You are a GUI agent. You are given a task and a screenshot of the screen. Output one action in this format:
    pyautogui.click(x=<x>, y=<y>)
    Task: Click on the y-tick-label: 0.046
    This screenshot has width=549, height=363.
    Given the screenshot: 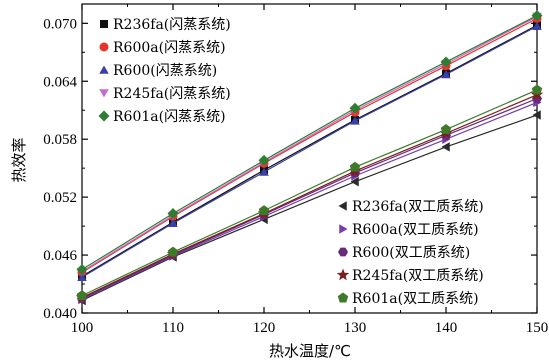 What is the action you would take?
    pyautogui.click(x=60, y=256)
    